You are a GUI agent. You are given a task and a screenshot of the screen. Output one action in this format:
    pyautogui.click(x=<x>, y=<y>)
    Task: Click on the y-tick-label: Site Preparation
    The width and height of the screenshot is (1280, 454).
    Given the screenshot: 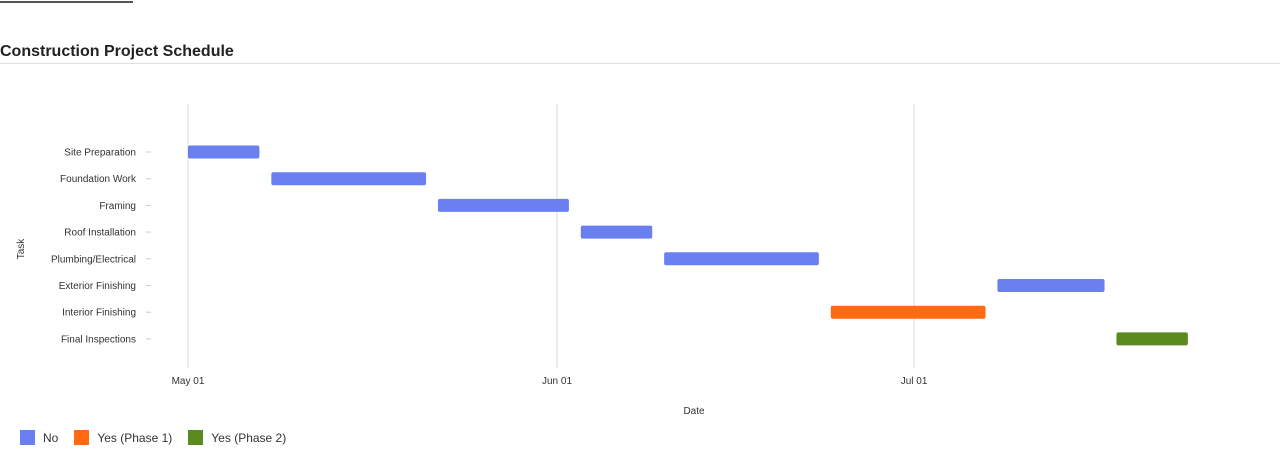 What is the action you would take?
    pyautogui.click(x=100, y=153)
    